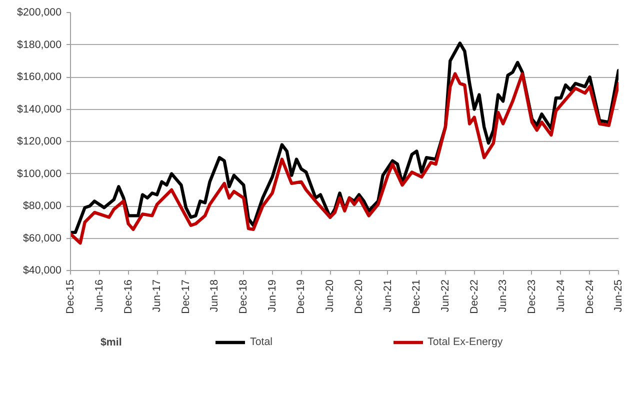 Image resolution: width=638 pixels, height=400 pixels. Describe the element at coordinates (39, 109) in the screenshot. I see `y-tick-label: $140,000` at that location.